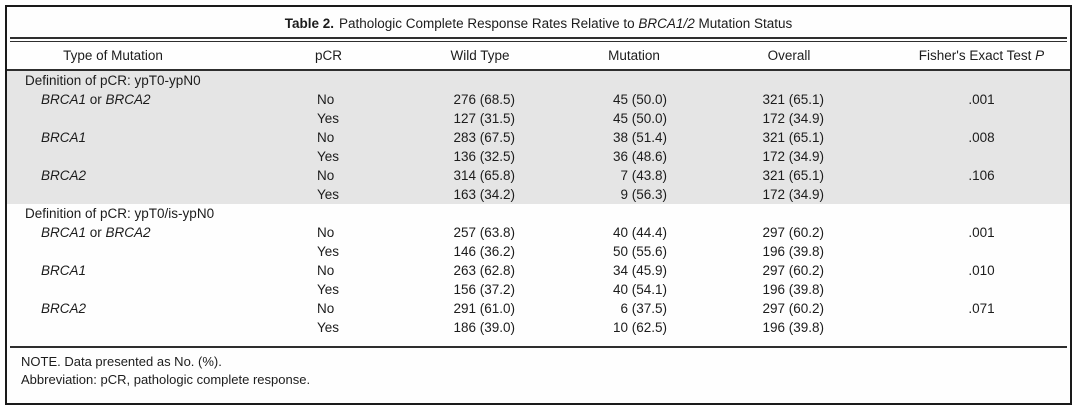 The width and height of the screenshot is (1080, 412). Describe the element at coordinates (538, 308) in the screenshot. I see `table-row: BRCA2 No 291 (61.0) 6 (37.5) 297 (60.2) .071` at that location.